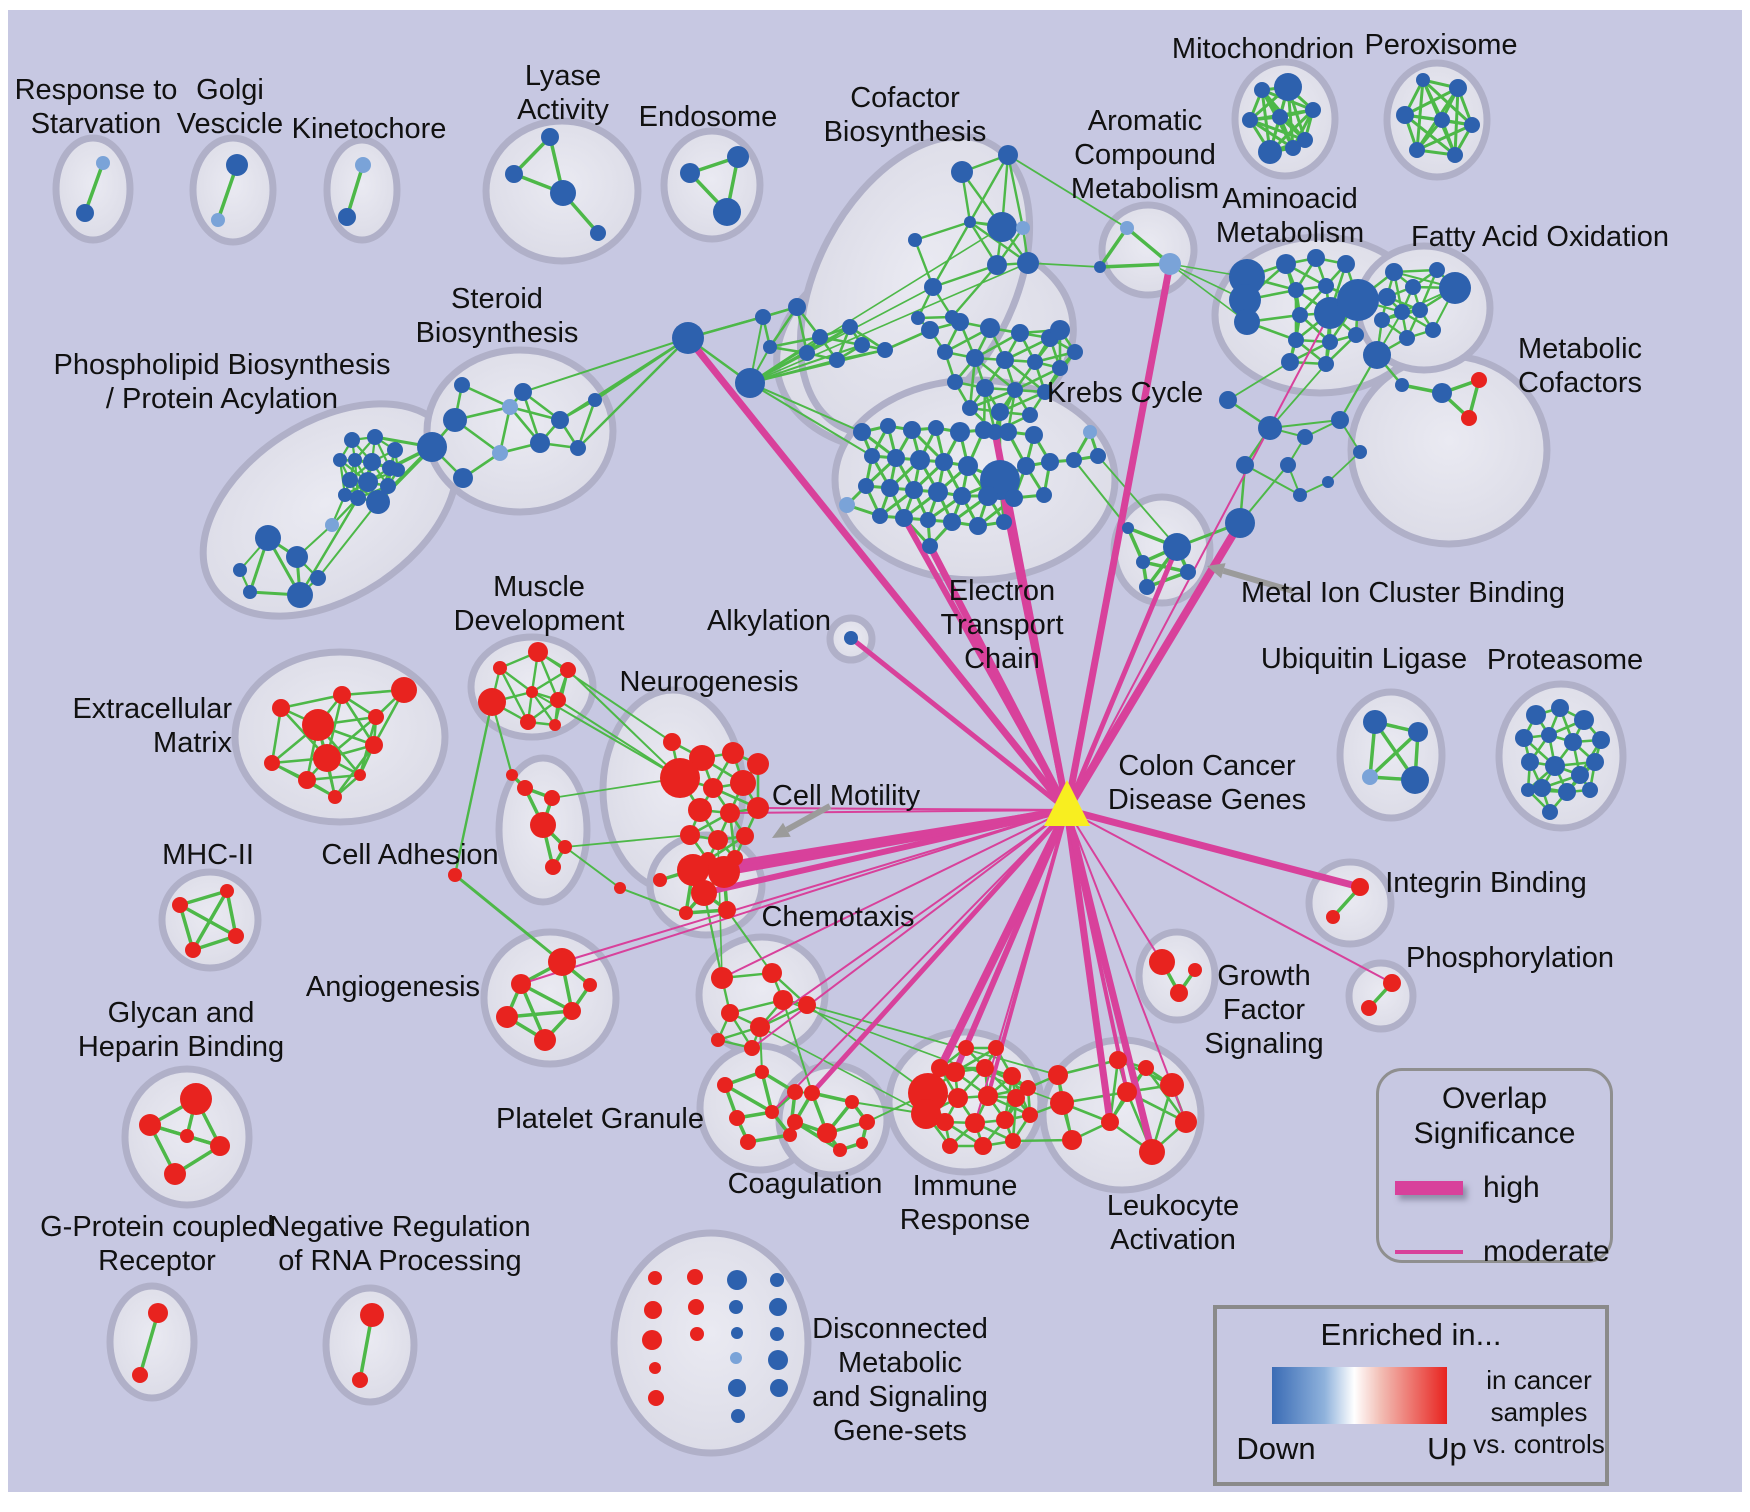  Describe the element at coordinates (690, 173) in the screenshot. I see `node-endosome` at that location.